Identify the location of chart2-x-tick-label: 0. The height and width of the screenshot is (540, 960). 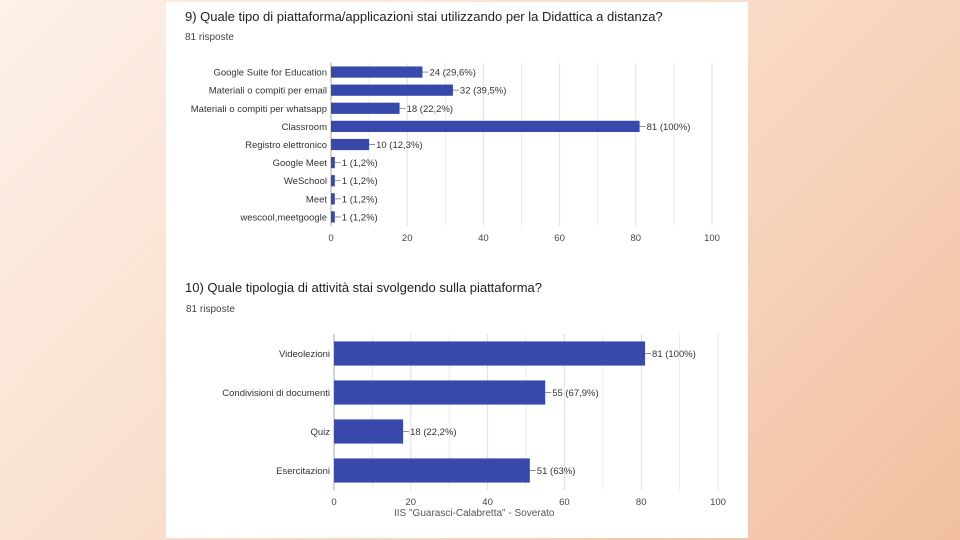
(333, 502).